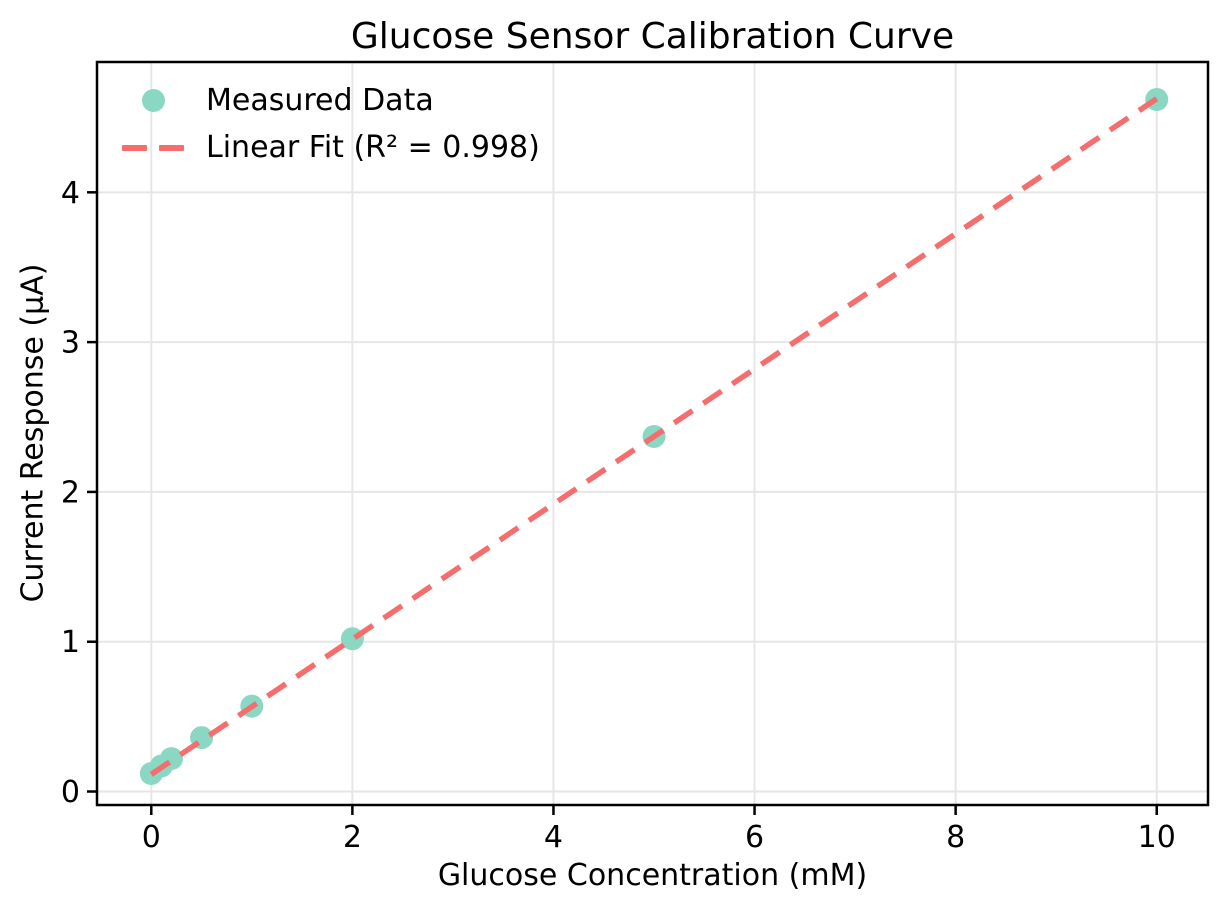  What do you see at coordinates (320, 100) in the screenshot?
I see `legend-label-measured-data: Measured Data` at bounding box center [320, 100].